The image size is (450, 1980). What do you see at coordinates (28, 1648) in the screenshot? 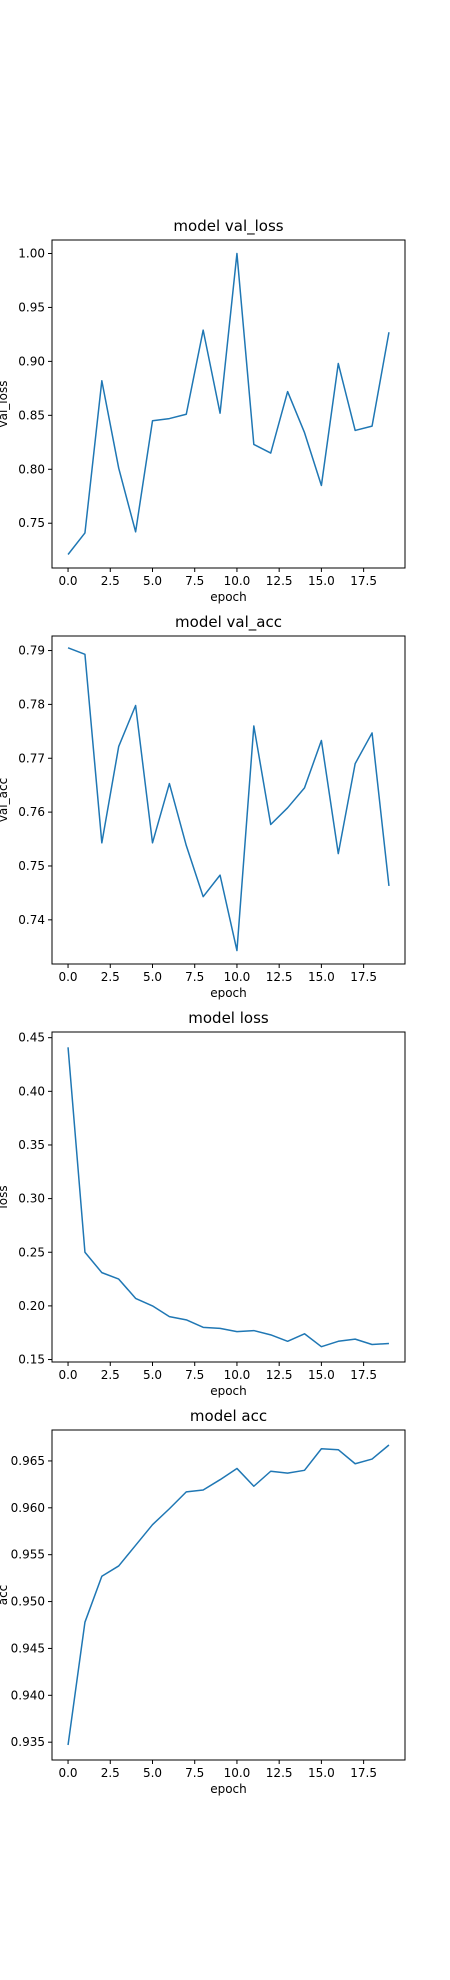
I see `y-tick-label: 0.945` at bounding box center [28, 1648].